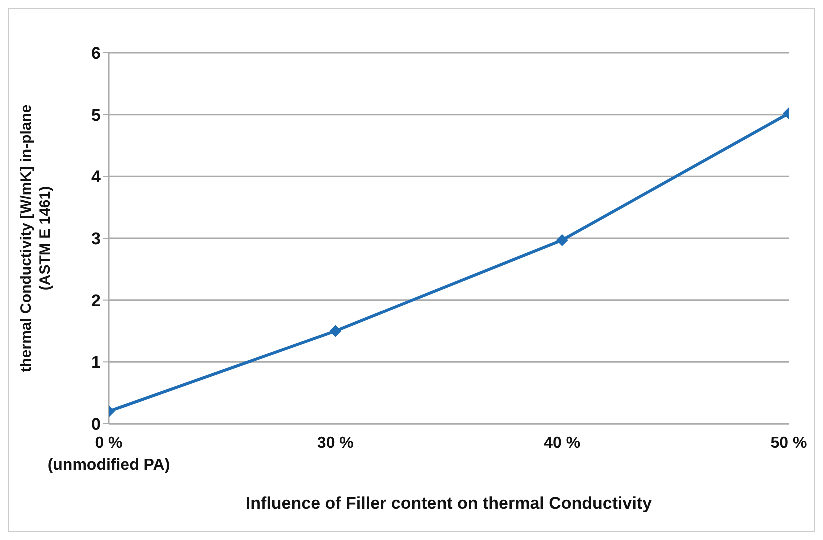 The width and height of the screenshot is (823, 540). I want to click on x-tick-label: 40 %, so click(562, 443).